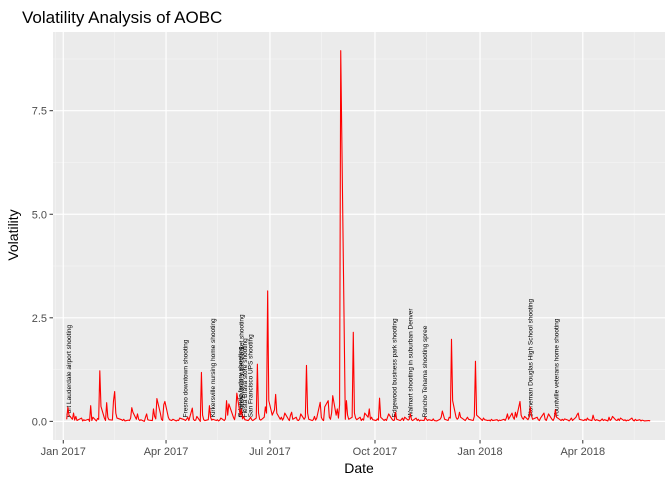 The width and height of the screenshot is (672, 480). Describe the element at coordinates (63, 452) in the screenshot. I see `x-tick-label: Jan 2017` at that location.